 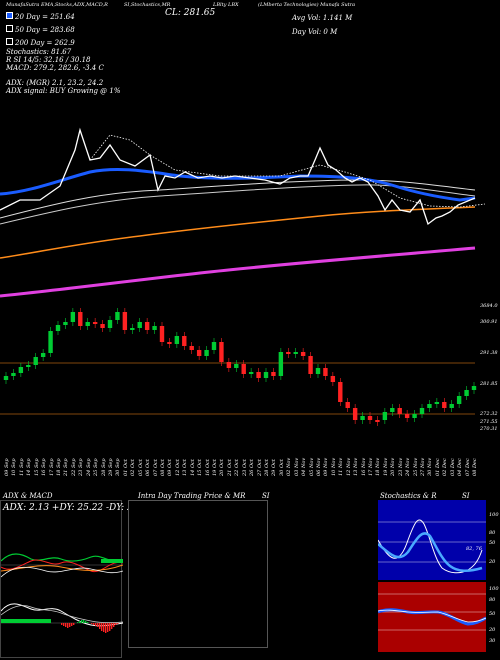 I want to click on date-label: 23 Nov, so click(x=400, y=466).